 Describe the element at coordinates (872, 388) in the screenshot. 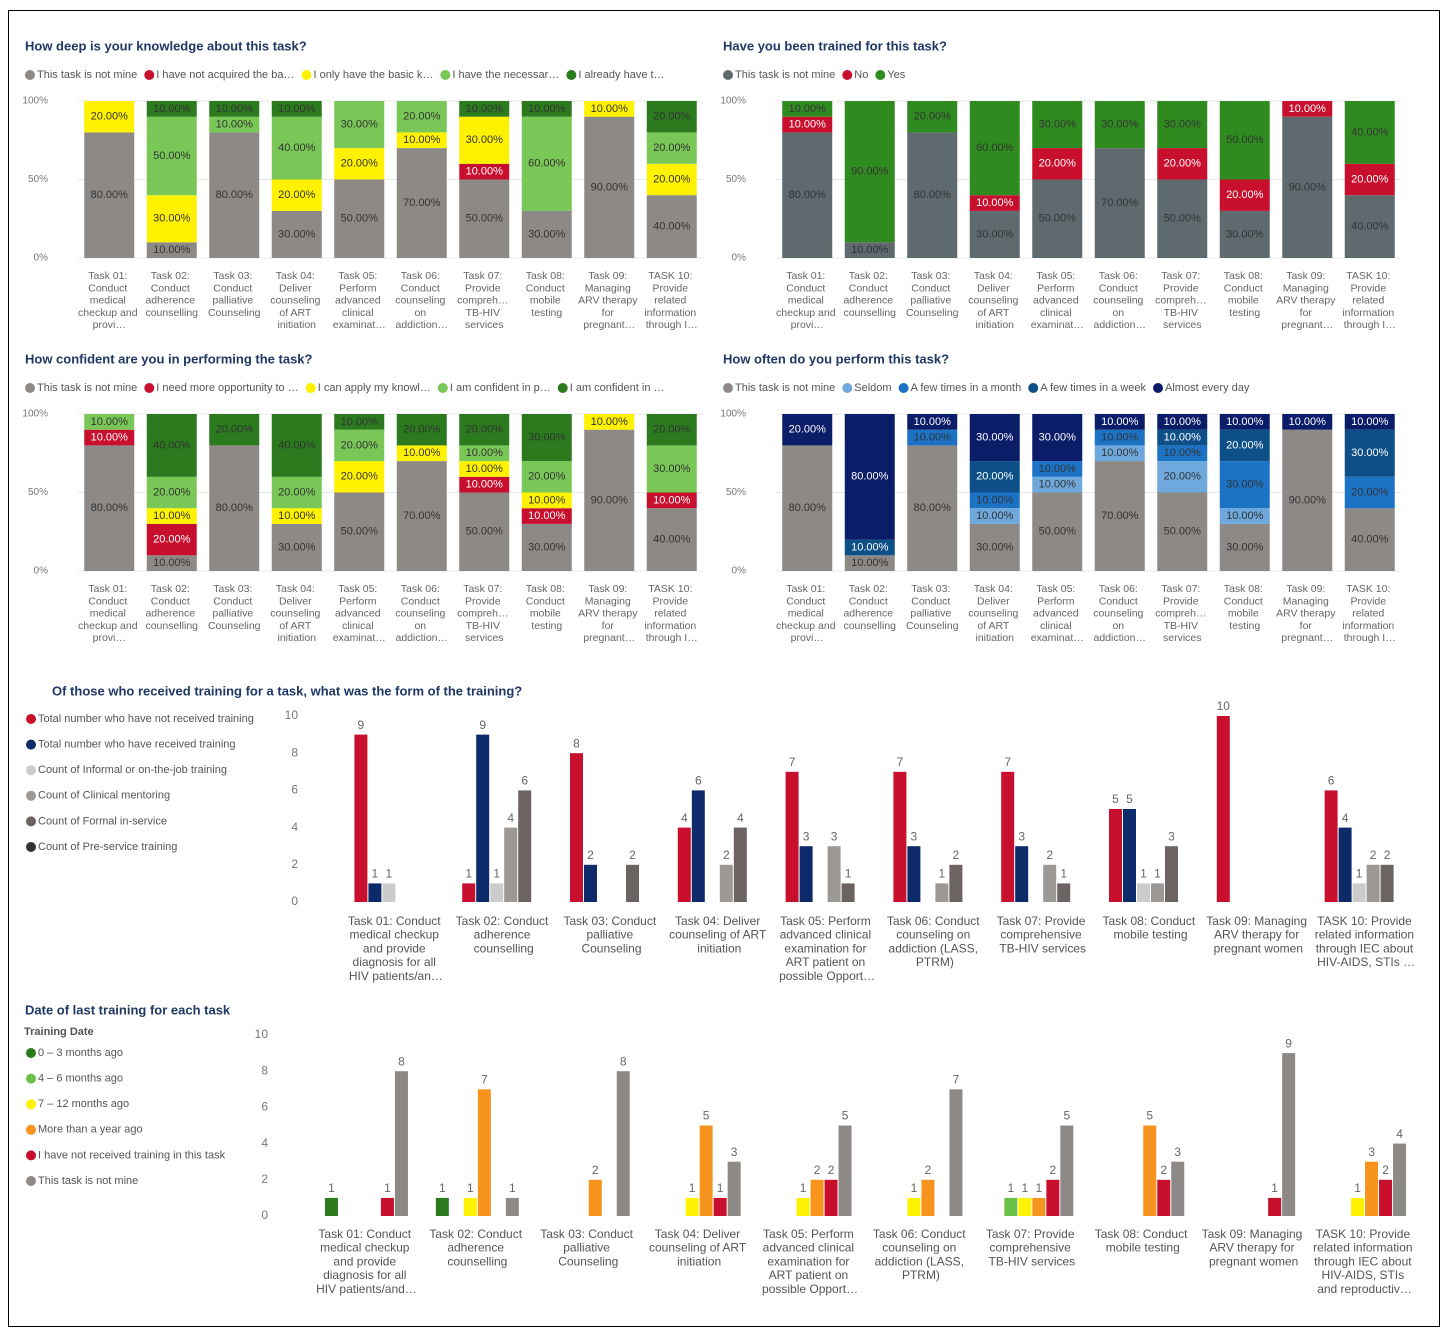

I see `legend-label: Seldom` at that location.